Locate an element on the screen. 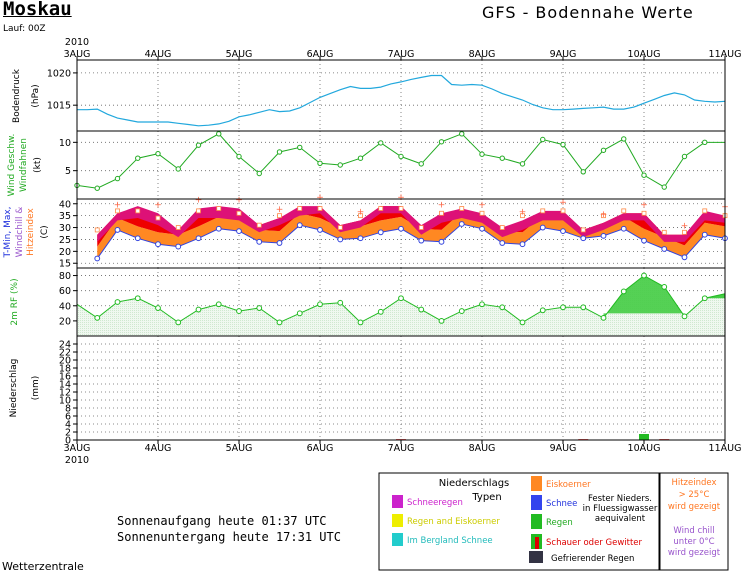 This screenshot has height=573, width=741. y-tick-label: 6 is located at coordinates (68, 417).